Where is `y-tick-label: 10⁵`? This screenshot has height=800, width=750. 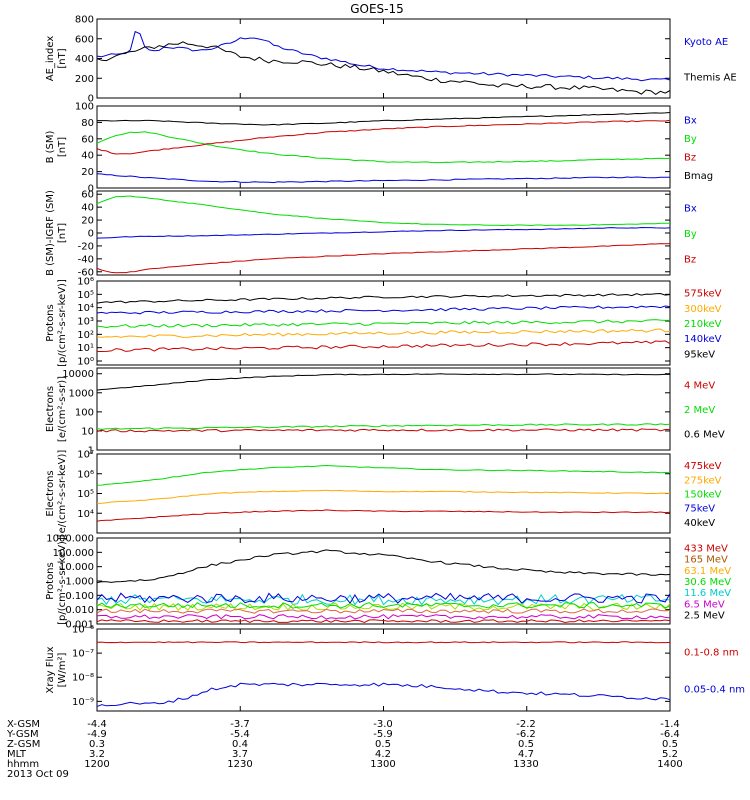
y-tick-label: 10⁵ is located at coordinates (85, 295).